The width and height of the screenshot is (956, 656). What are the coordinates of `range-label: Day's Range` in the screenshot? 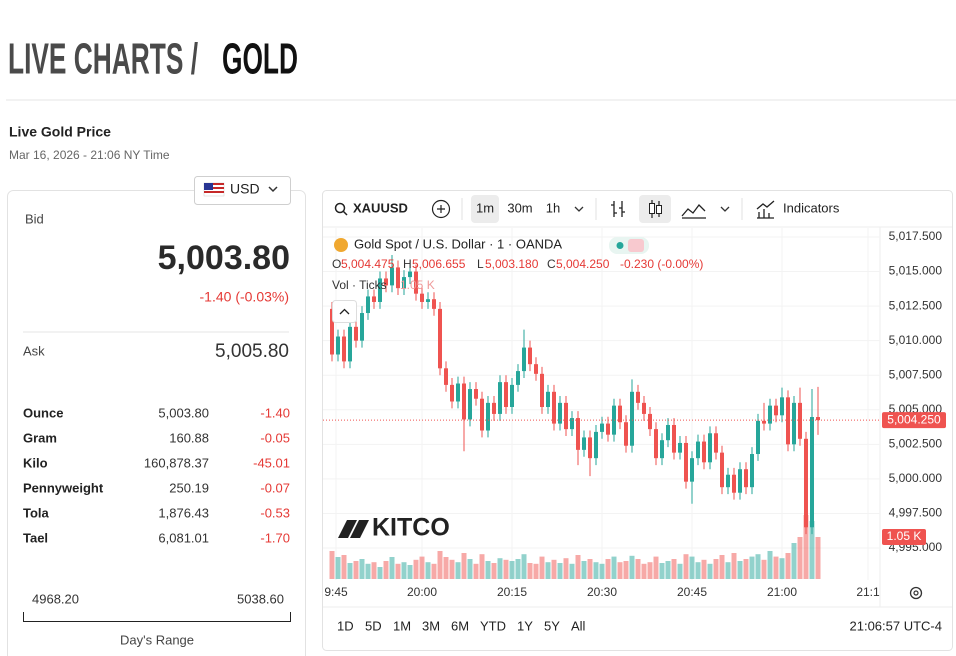 It's located at (157, 639).